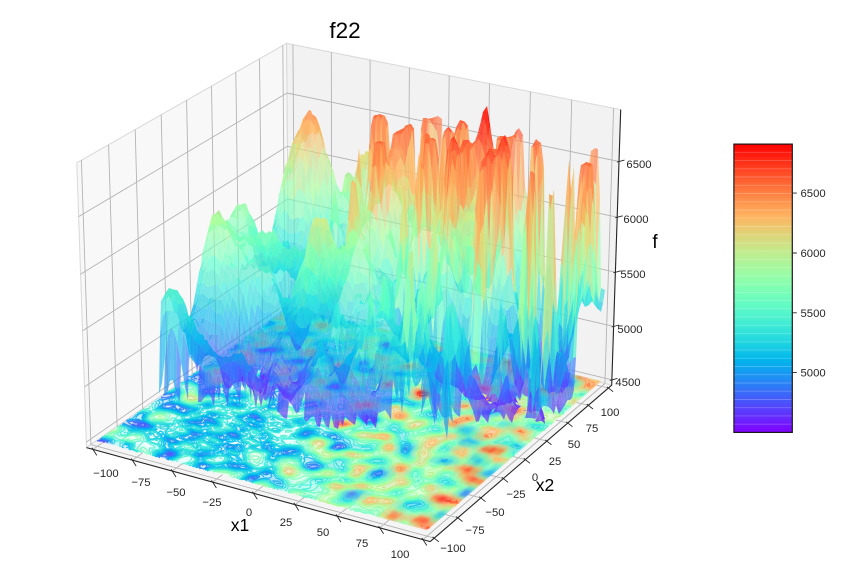 The width and height of the screenshot is (864, 581). What do you see at coordinates (344, 30) in the screenshot?
I see `svg-text: f22` at bounding box center [344, 30].